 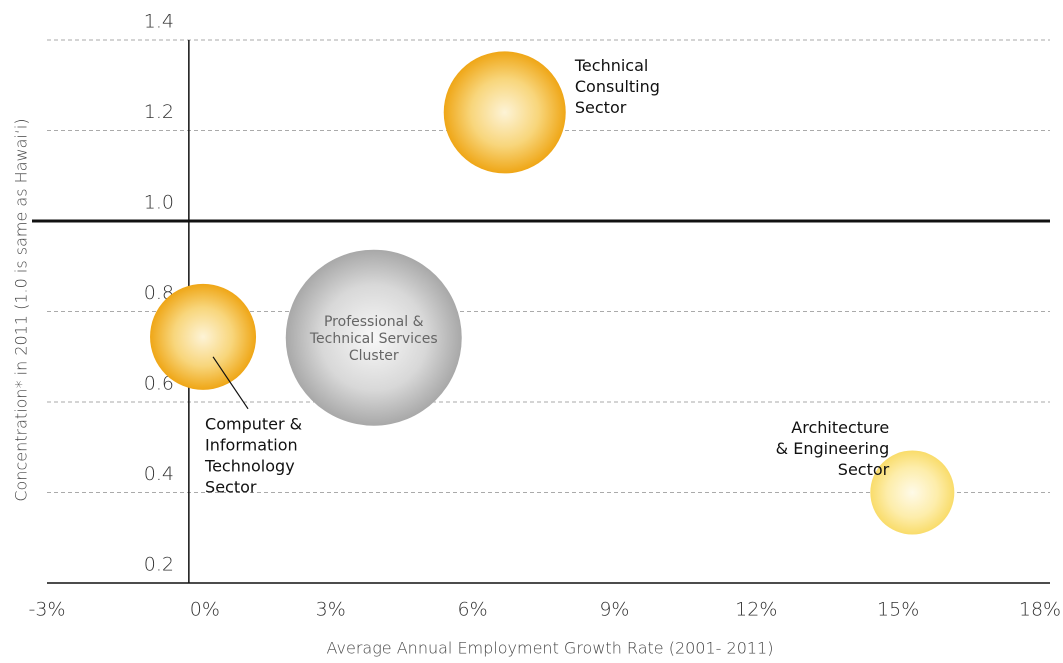 What do you see at coordinates (614, 610) in the screenshot?
I see `x-tick-label: 9%` at bounding box center [614, 610].